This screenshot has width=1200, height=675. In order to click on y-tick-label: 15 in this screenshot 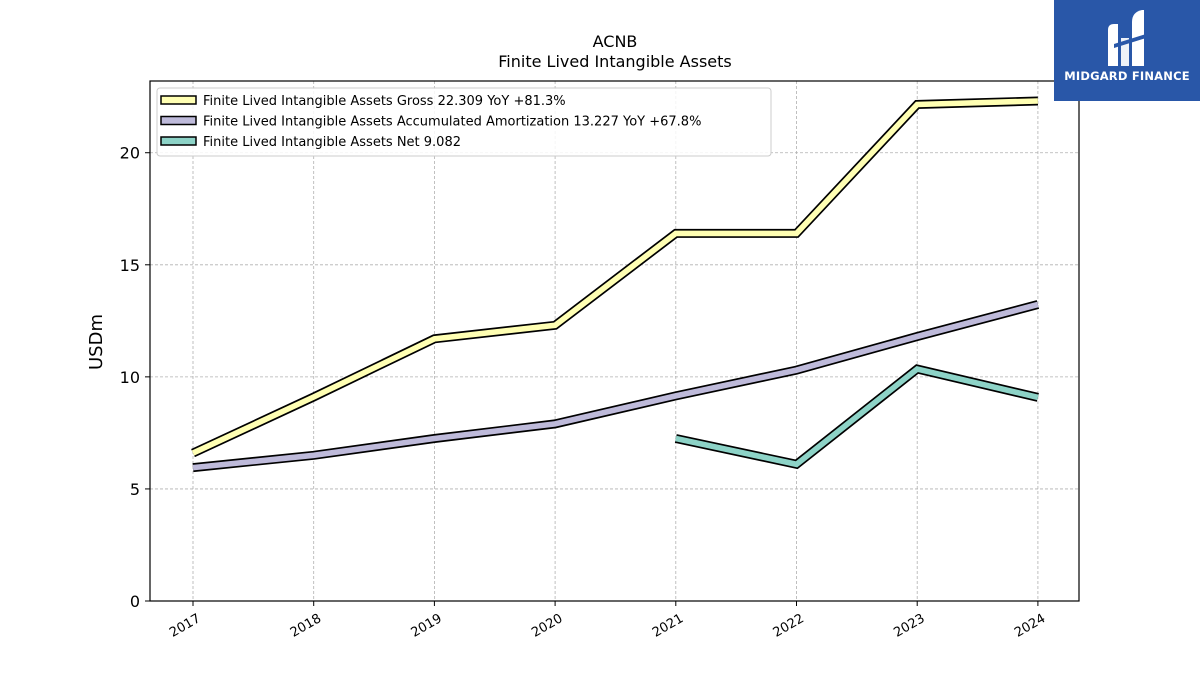, I will do `click(130, 265)`.